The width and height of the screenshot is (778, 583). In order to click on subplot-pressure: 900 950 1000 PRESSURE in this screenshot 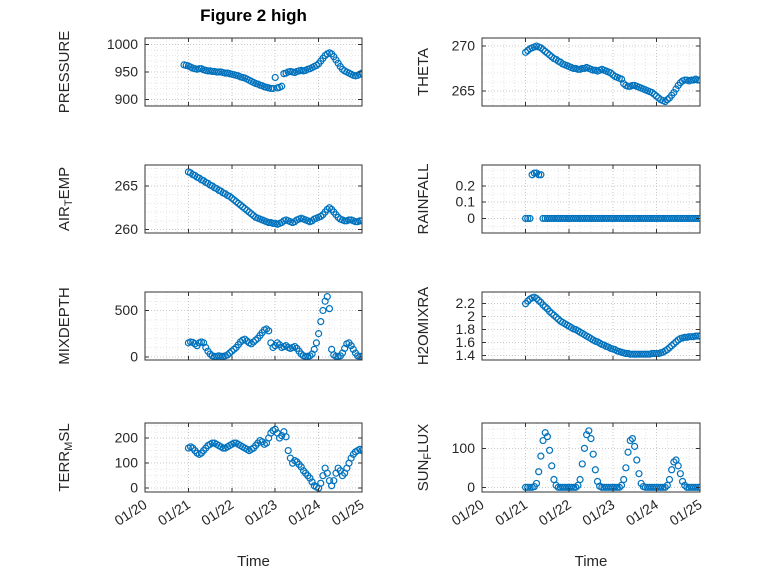, I will do `click(209, 72)`.